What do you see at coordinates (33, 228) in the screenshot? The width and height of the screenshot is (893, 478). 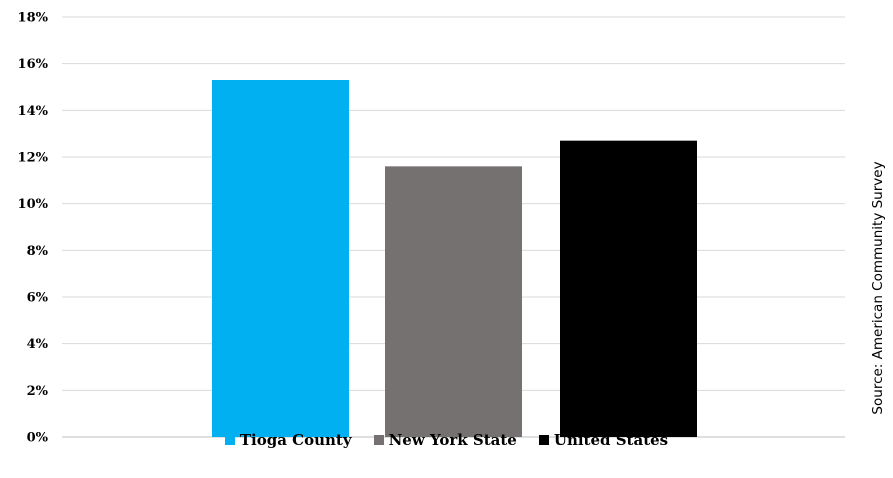 I see `y-axis-tick-labels: 0% 2% 4% 6% 8% 10% 12% 14% 16% 18%` at bounding box center [33, 228].